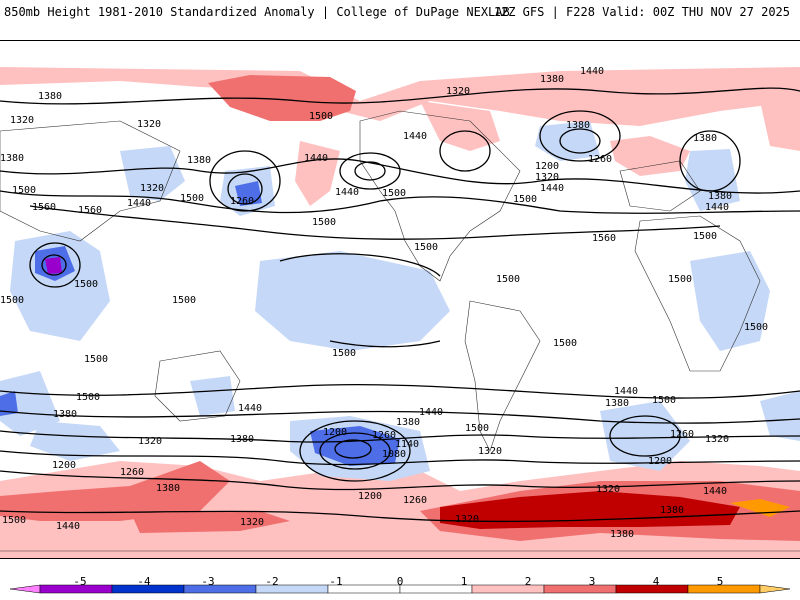 Image resolution: width=800 pixels, height=600 pixels. Describe the element at coordinates (660, 186) in the screenshot. I see `europe-outline` at that location.